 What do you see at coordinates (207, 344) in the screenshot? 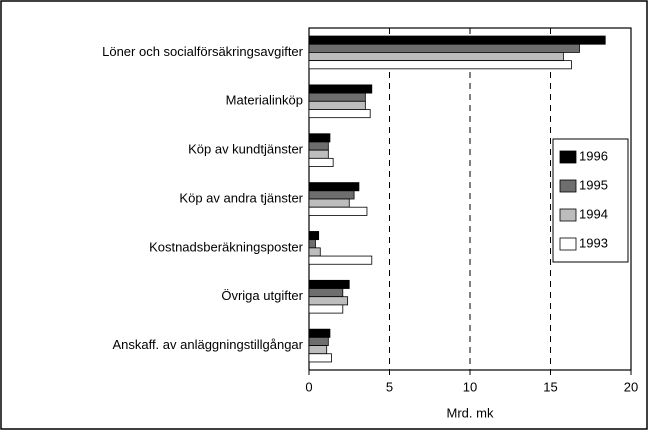
I see `y-tick-label: Anskaff. av anläggningstillgångar` at bounding box center [207, 344].